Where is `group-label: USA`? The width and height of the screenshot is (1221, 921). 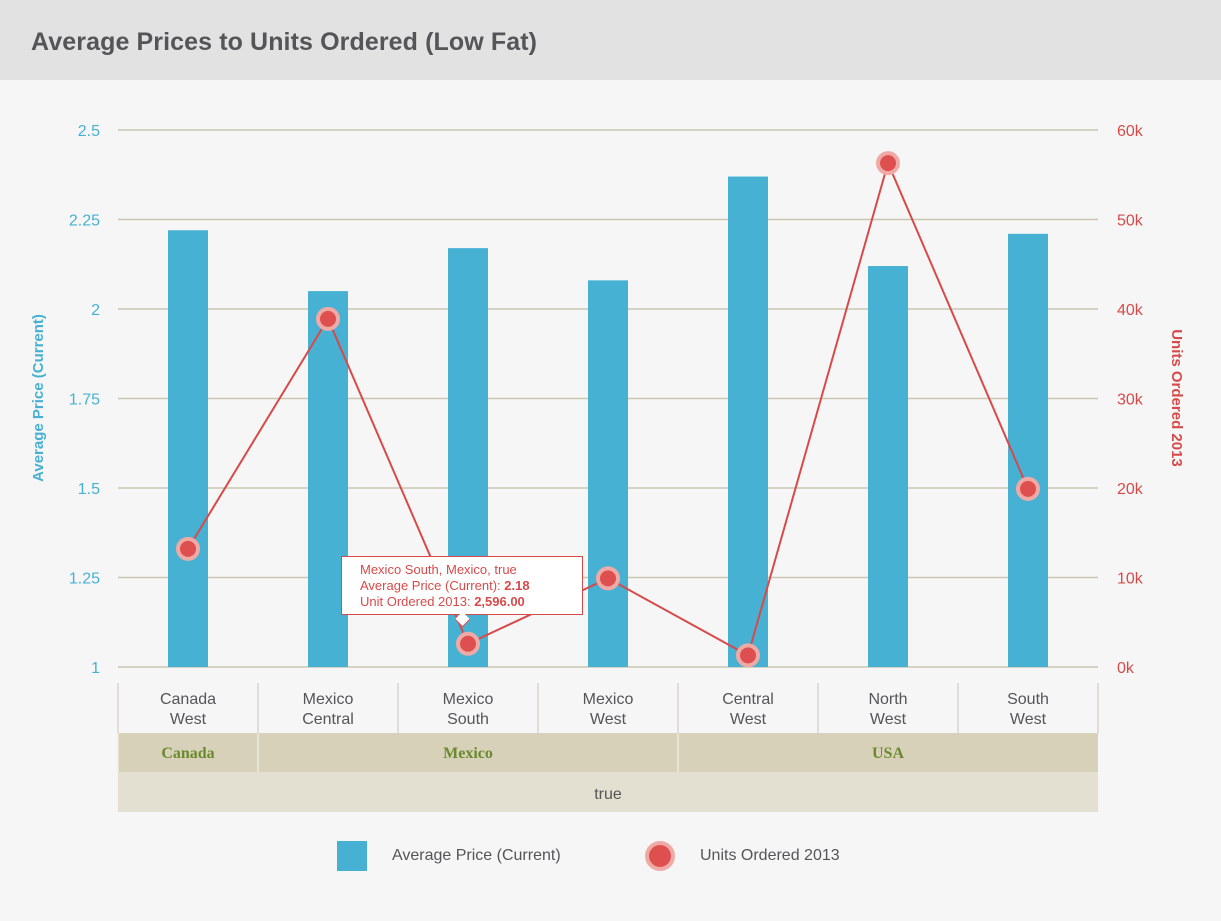
group-label: USA is located at coordinates (888, 753).